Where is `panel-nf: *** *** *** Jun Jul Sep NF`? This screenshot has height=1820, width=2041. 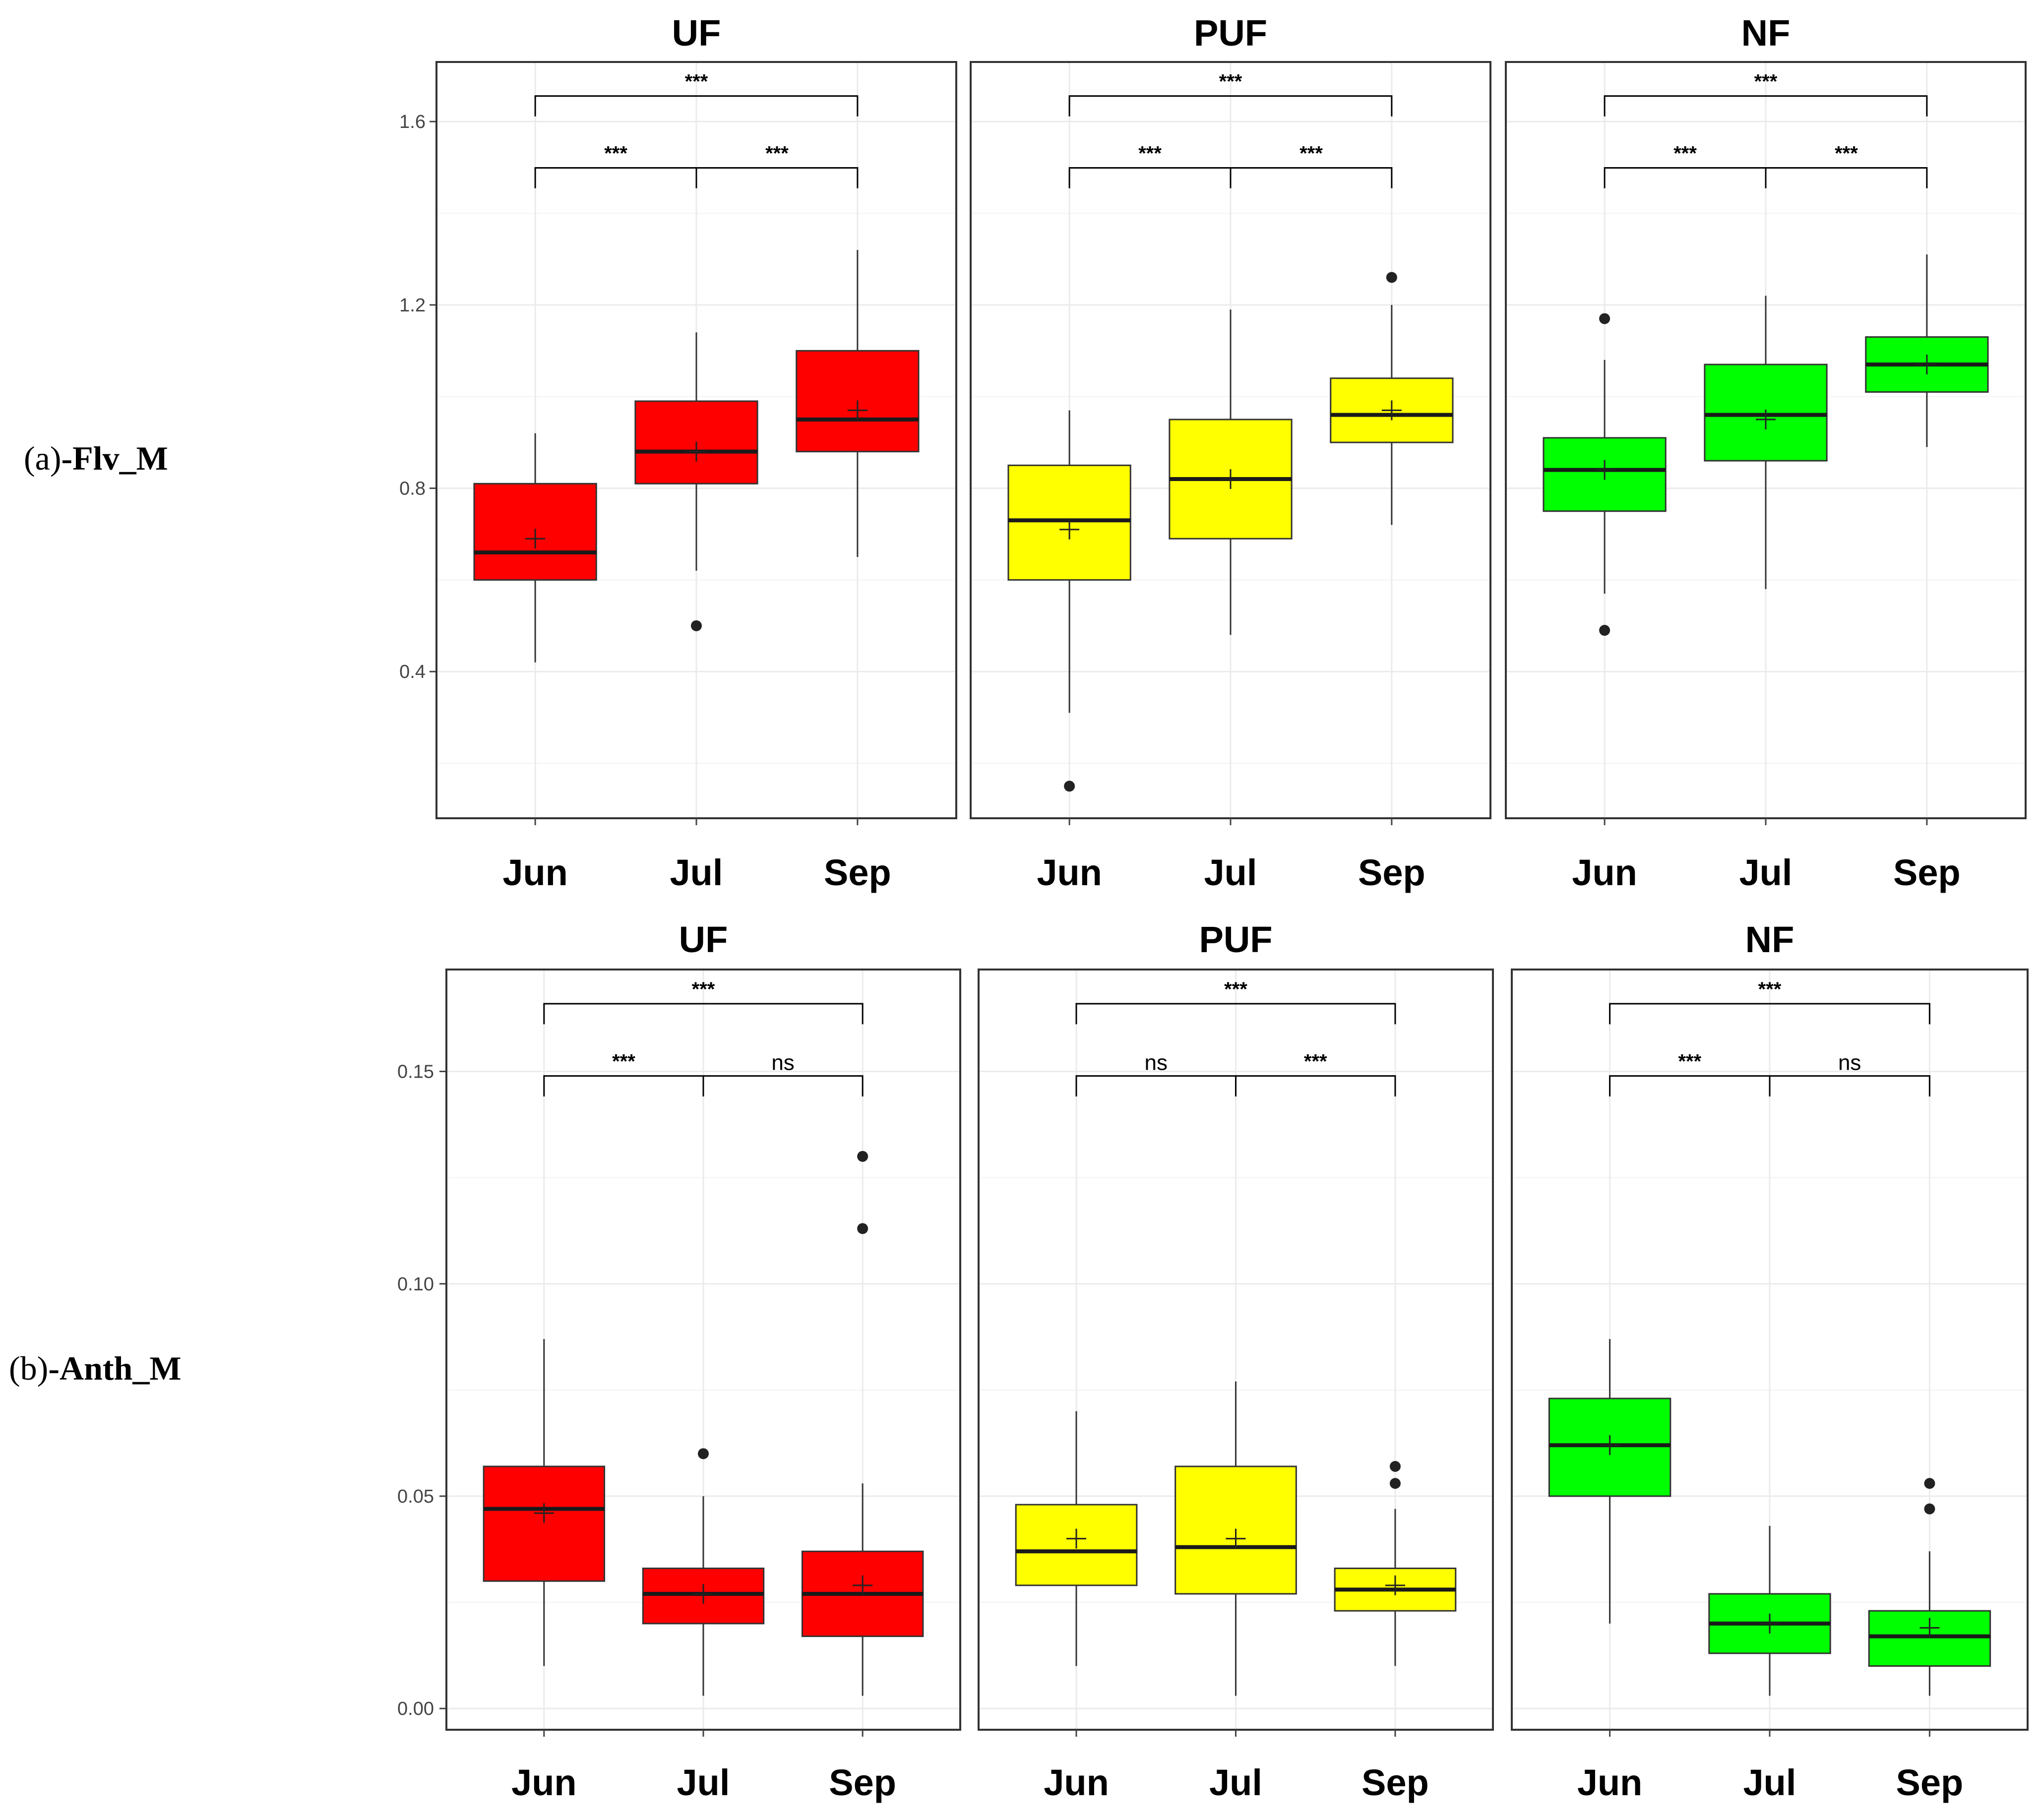 panel-nf: *** *** *** Jun Jul Sep NF is located at coordinates (1766, 452).